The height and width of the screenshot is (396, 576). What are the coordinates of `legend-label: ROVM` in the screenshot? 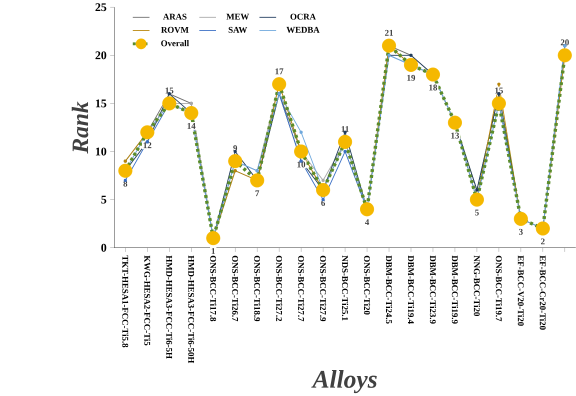 It's located at (175, 29).